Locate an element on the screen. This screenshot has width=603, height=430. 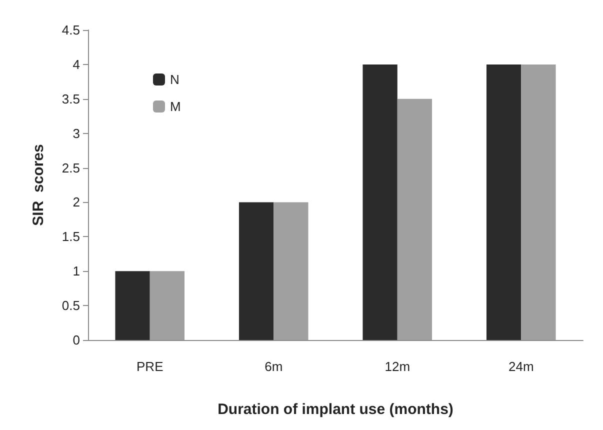
y-tick-label: 0.5 is located at coordinates (71, 306).